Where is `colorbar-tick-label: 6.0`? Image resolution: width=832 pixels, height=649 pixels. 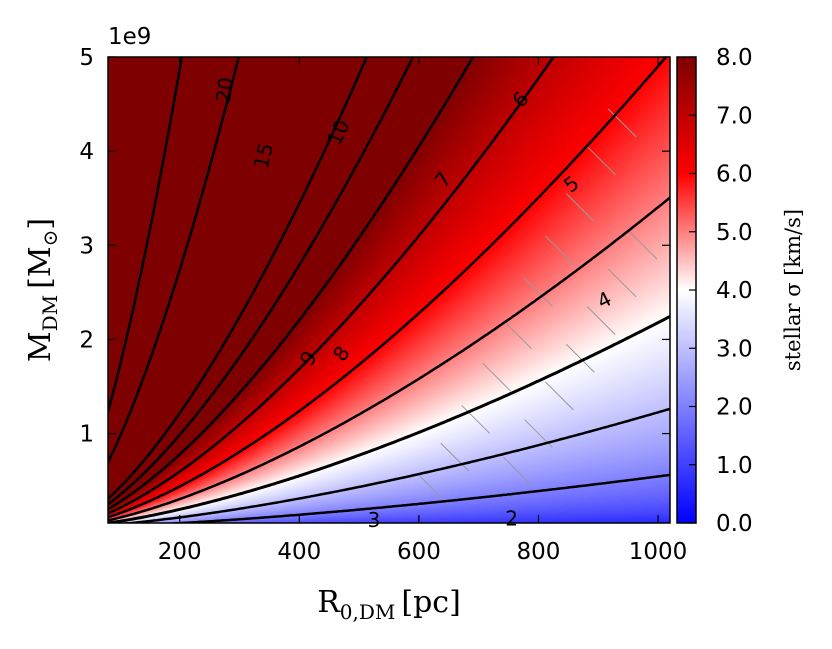 colorbar-tick-label: 6.0 is located at coordinates (734, 175).